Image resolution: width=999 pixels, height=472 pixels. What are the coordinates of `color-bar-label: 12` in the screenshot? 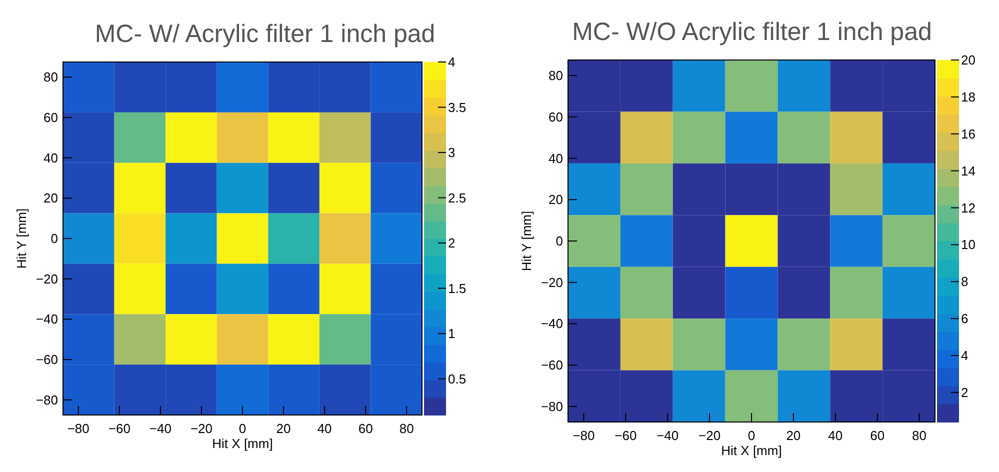 It's located at (968, 208).